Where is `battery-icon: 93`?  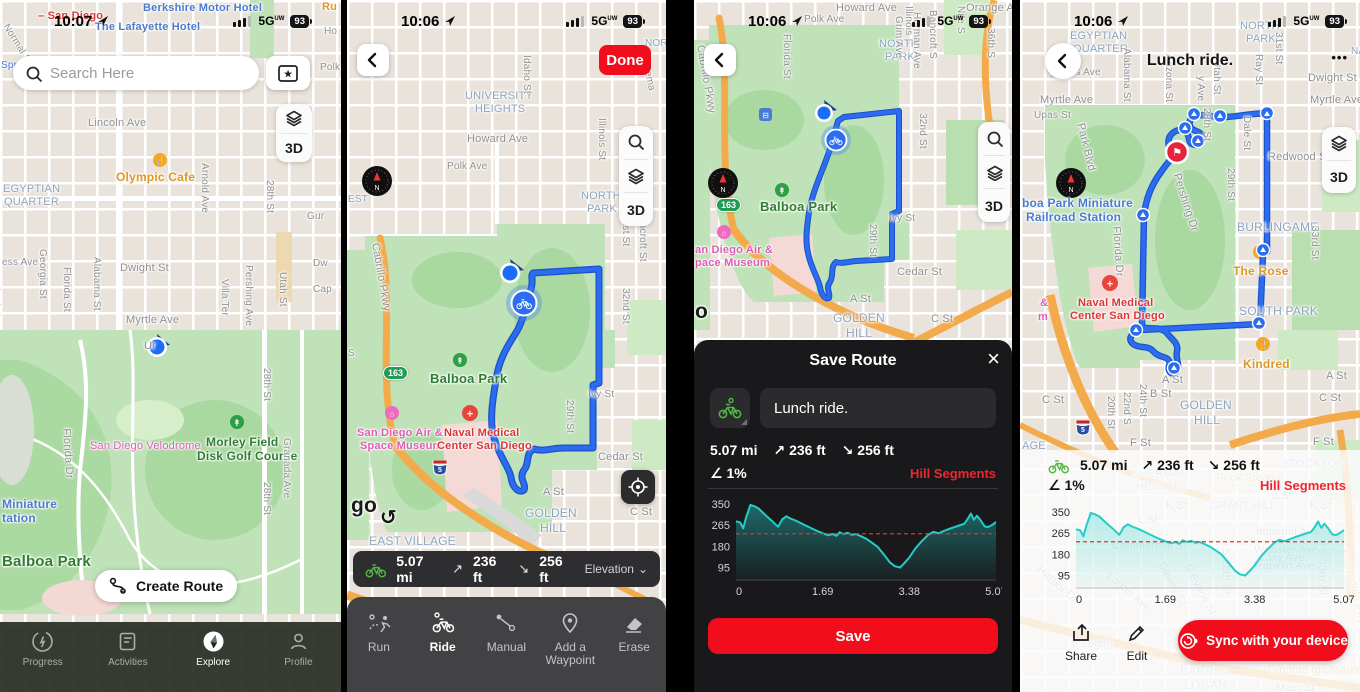
battery-icon: 93 is located at coordinates (634, 21).